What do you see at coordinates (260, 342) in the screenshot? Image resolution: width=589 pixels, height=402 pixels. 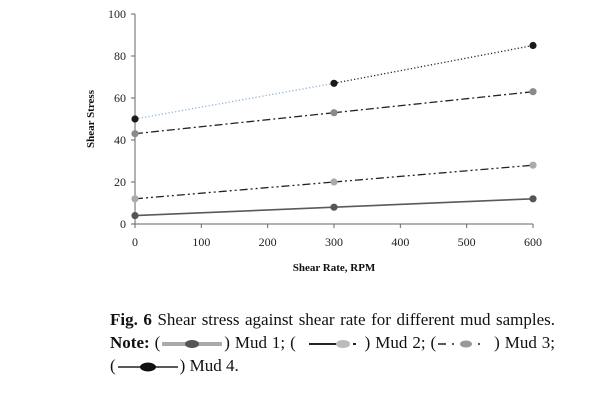 I see `caption-item-1: ) Mud 1; (` at bounding box center [260, 342].